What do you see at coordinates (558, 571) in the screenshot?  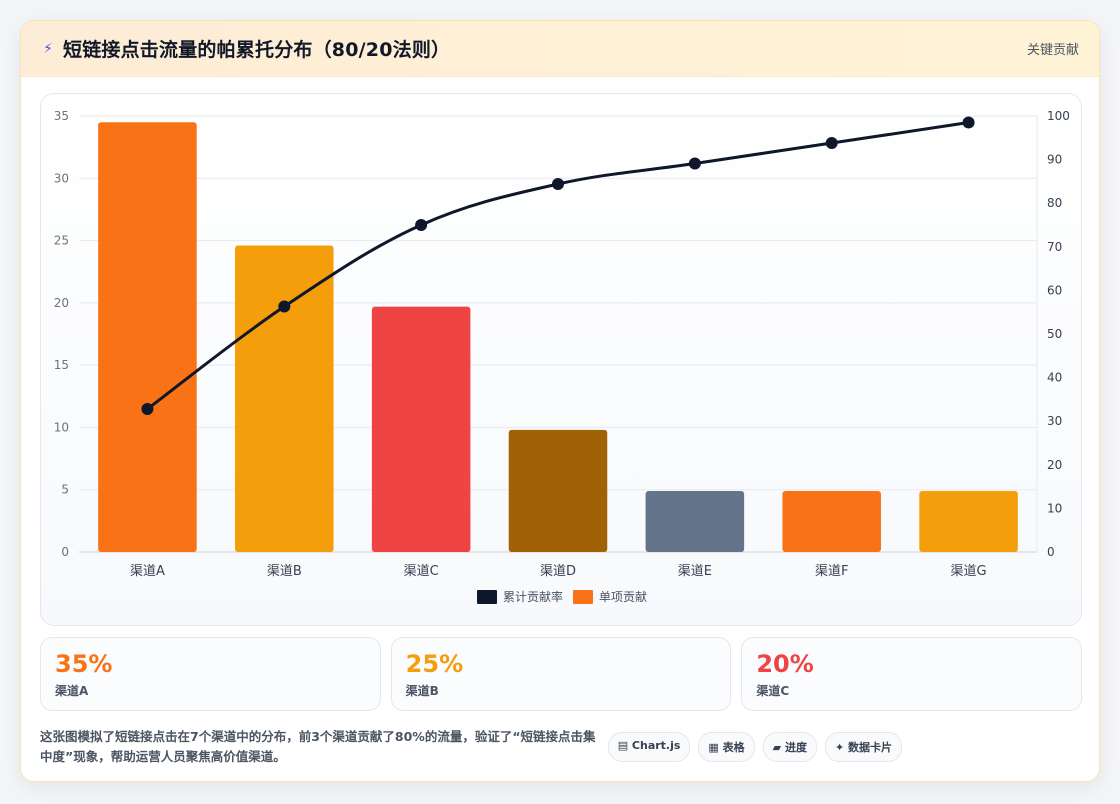 I see `x-tick-label: 渠道D` at bounding box center [558, 571].